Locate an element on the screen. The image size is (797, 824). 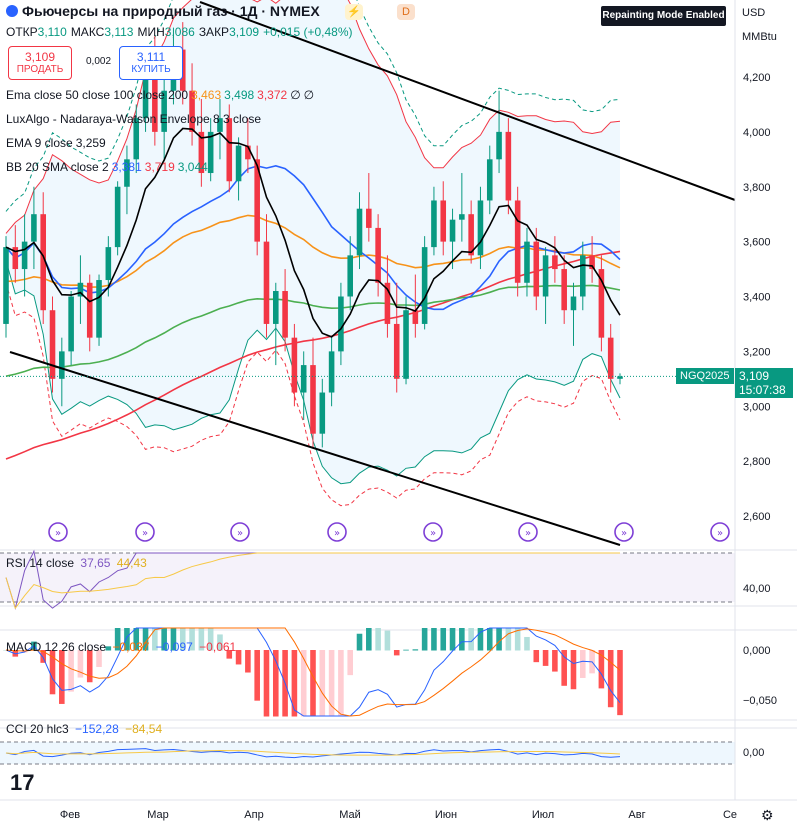
rsi-ma-line is located at coordinates (312, 581).